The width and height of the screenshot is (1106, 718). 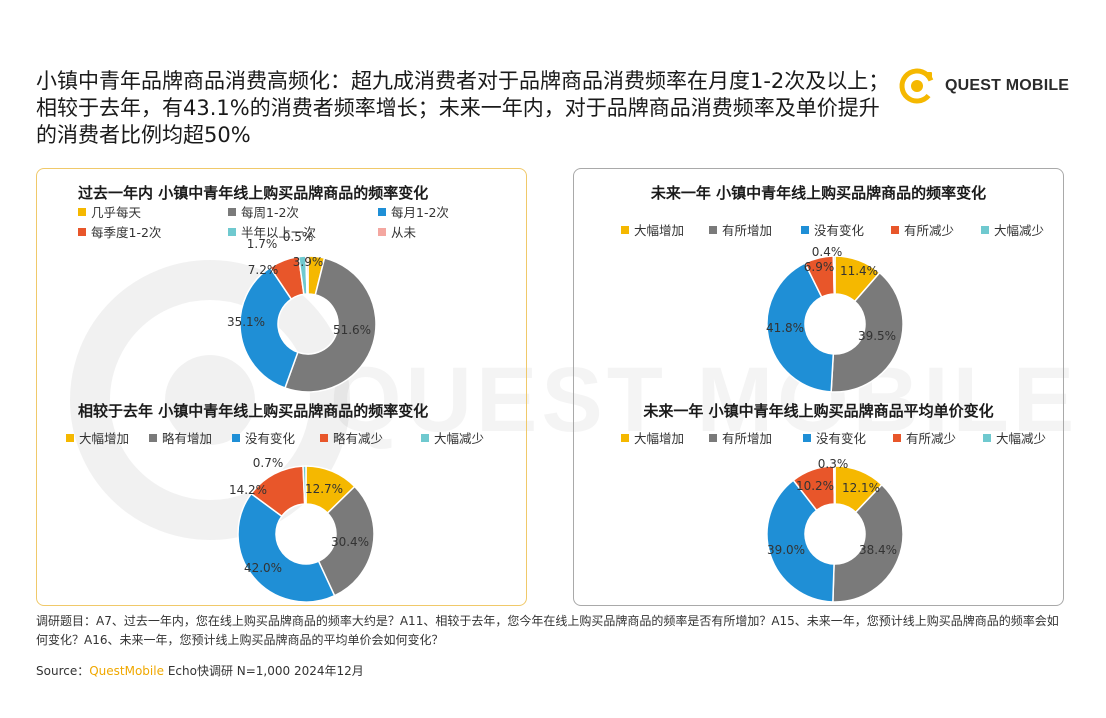 What do you see at coordinates (350, 542) in the screenshot?
I see `data-label-chart1-1: 30.4%` at bounding box center [350, 542].